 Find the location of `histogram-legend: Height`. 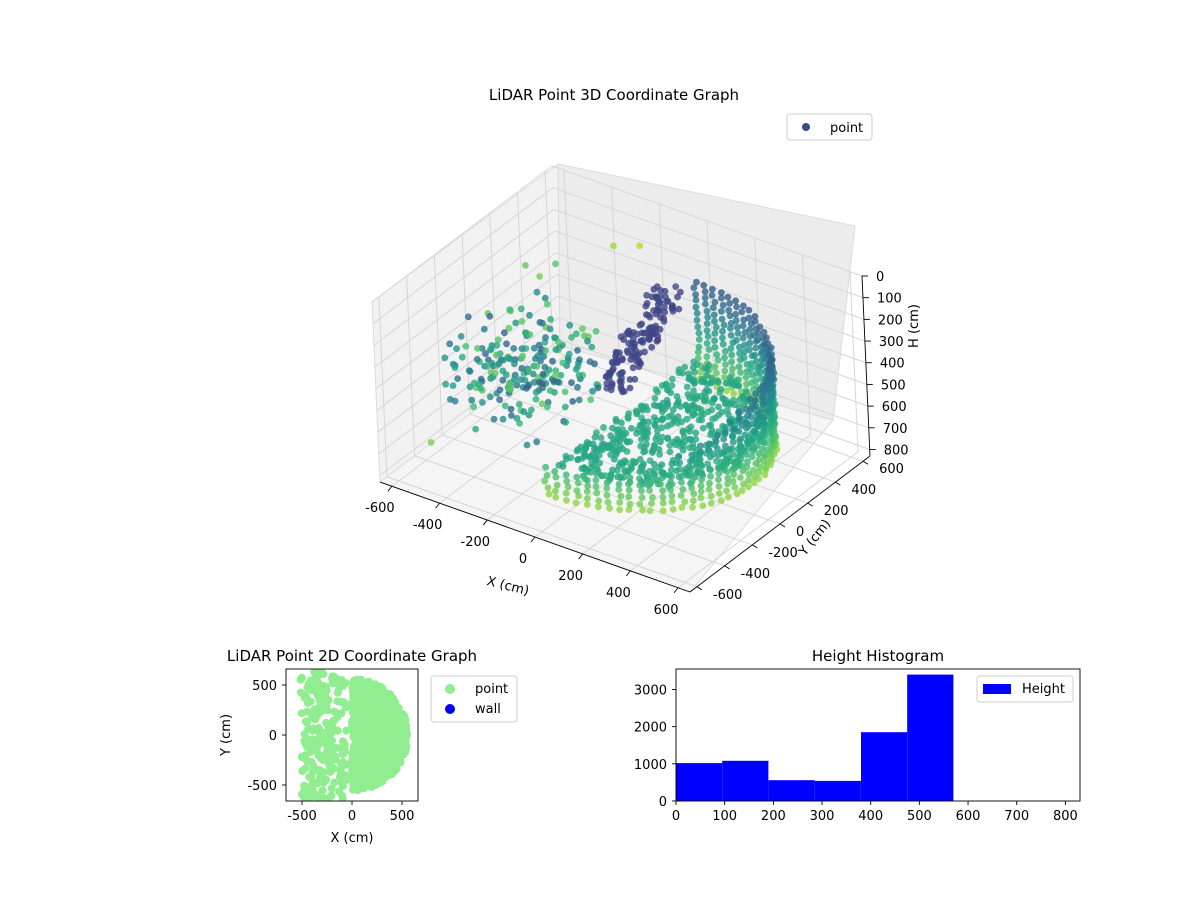

histogram-legend: Height is located at coordinates (1025, 689).